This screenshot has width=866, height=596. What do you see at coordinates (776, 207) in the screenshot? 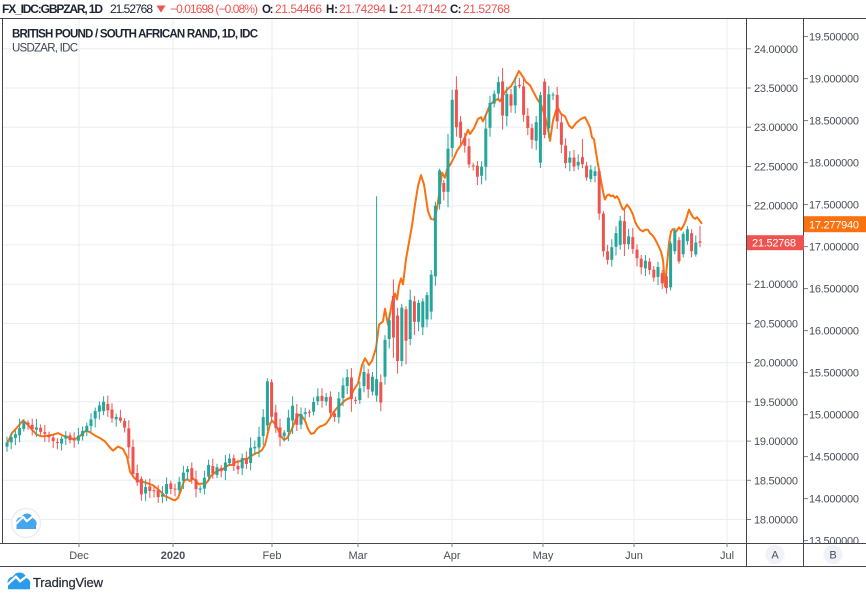
I see `svg-text: 22.00000` at bounding box center [776, 207].